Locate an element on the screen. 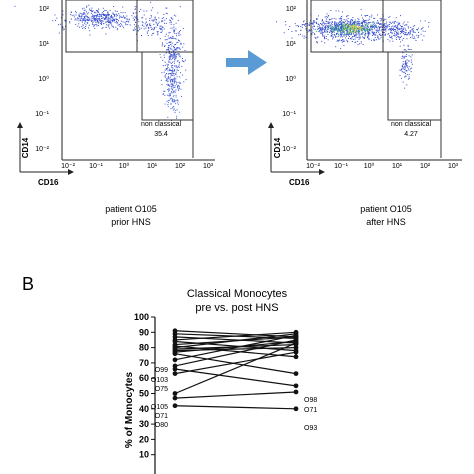 The image size is (474, 474). y-tick-label: 70 is located at coordinates (144, 363).